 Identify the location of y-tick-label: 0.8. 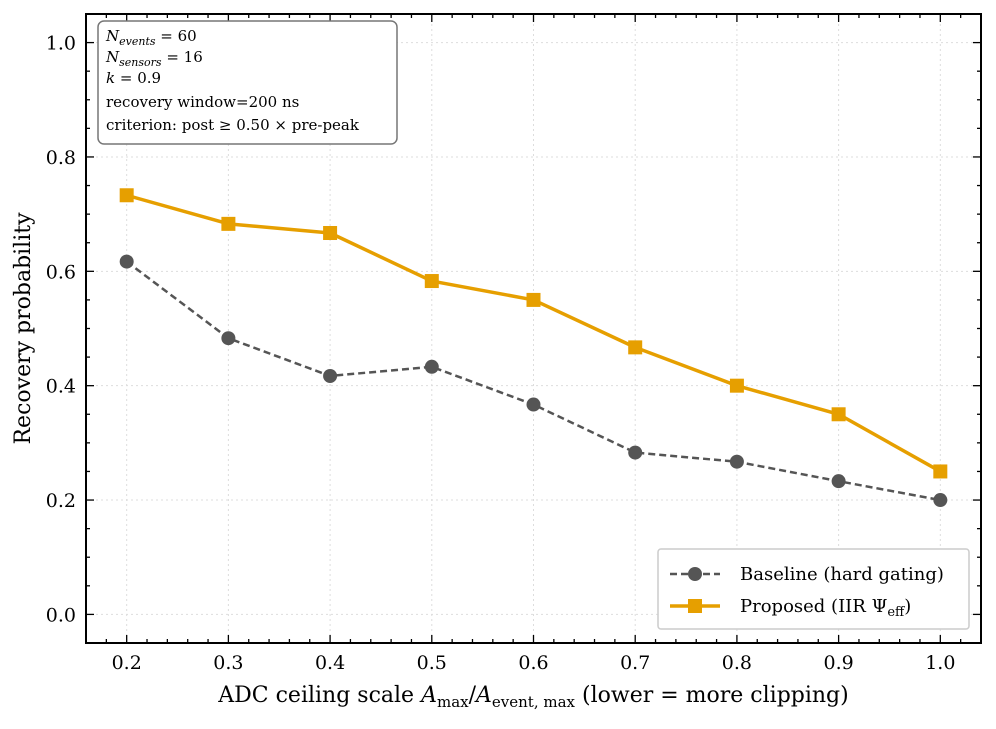
(61, 158).